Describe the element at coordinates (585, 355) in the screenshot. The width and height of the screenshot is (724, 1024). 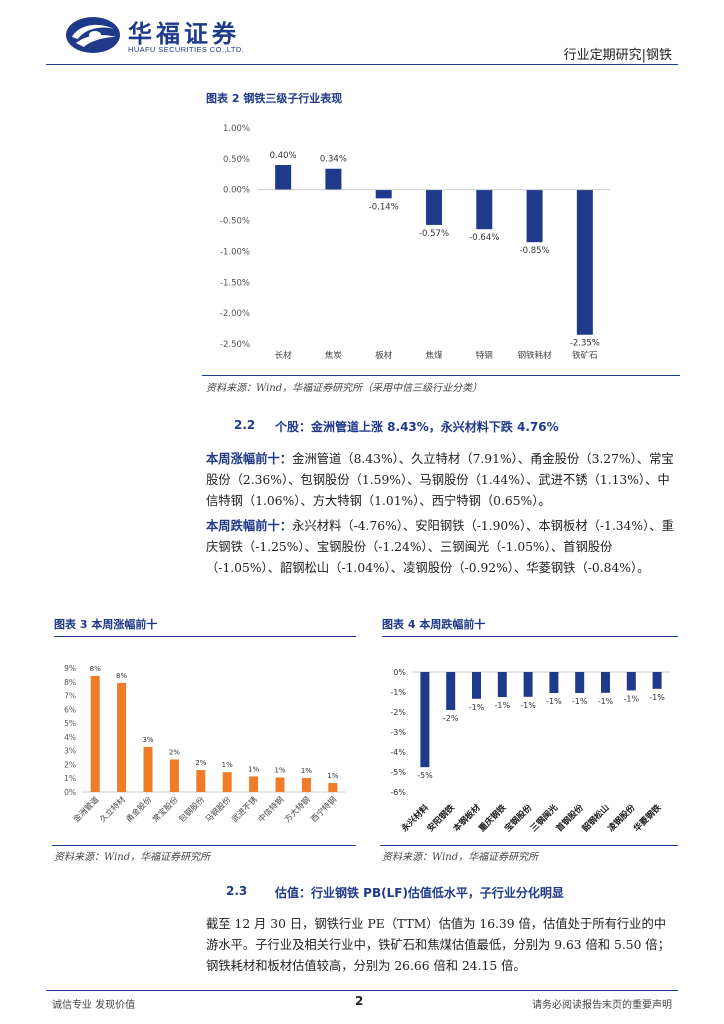
I see `x-tick-label: 铁矿石` at that location.